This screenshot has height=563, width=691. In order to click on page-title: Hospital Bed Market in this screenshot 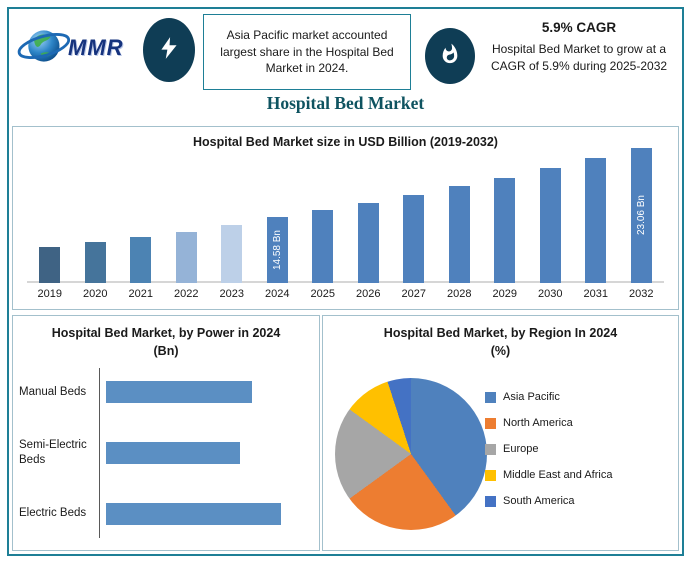, I will do `click(345, 103)`.